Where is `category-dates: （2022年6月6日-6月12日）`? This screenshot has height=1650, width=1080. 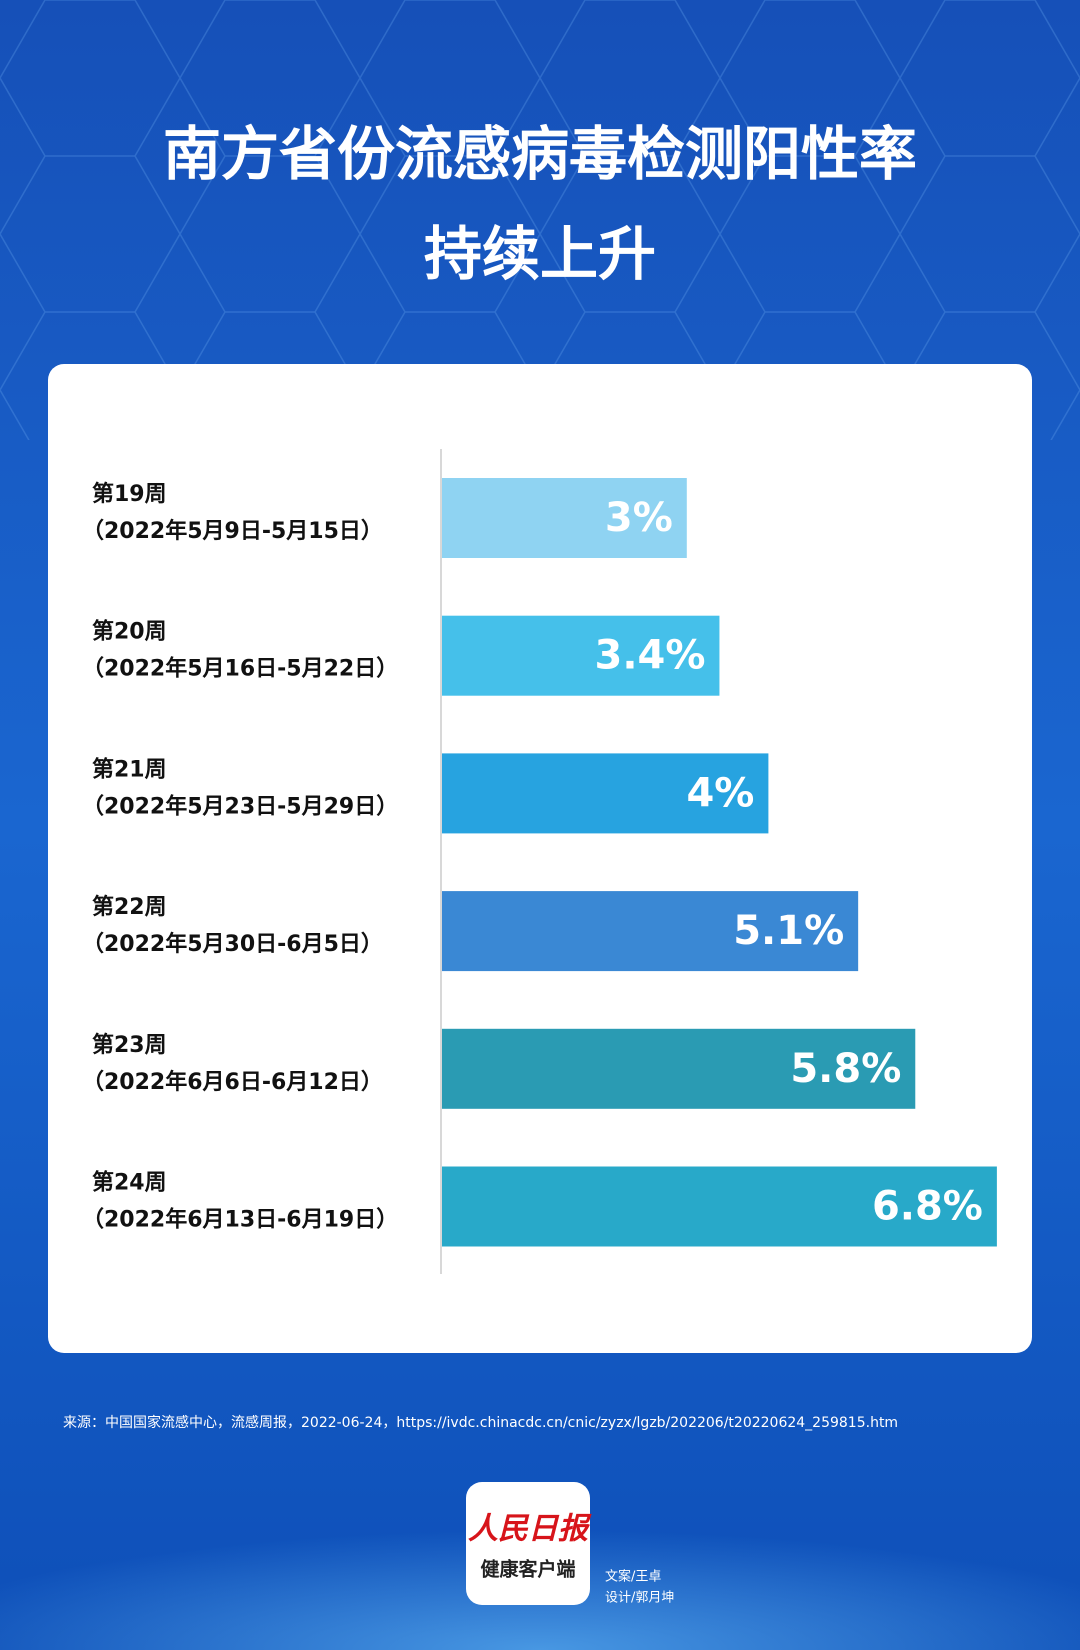
category-dates: （2022年6月6日-6月12日） is located at coordinates (232, 1082).